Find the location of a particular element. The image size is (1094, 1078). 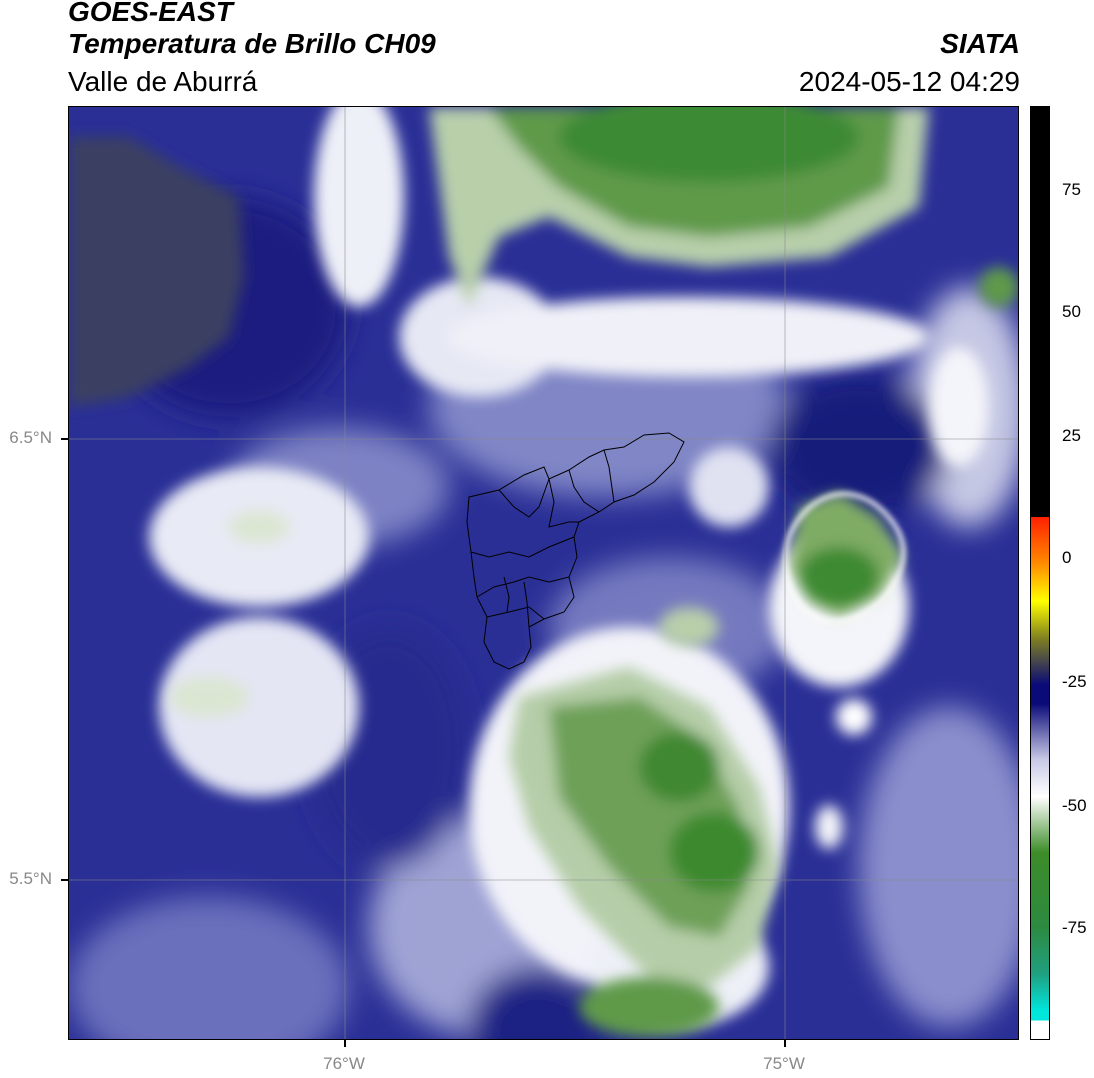

lat-label-6-5n: 6.5°N is located at coordinates (30, 437).